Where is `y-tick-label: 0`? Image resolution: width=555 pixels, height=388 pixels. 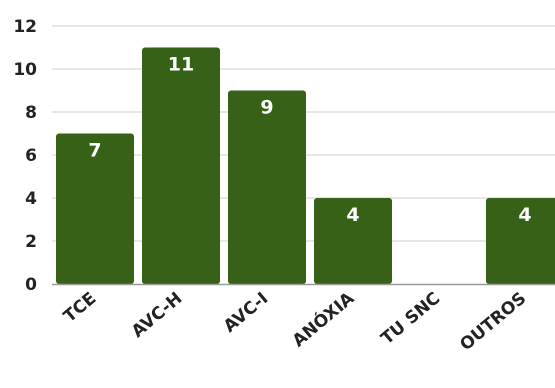
y-tick-label: 0 is located at coordinates (31, 285).